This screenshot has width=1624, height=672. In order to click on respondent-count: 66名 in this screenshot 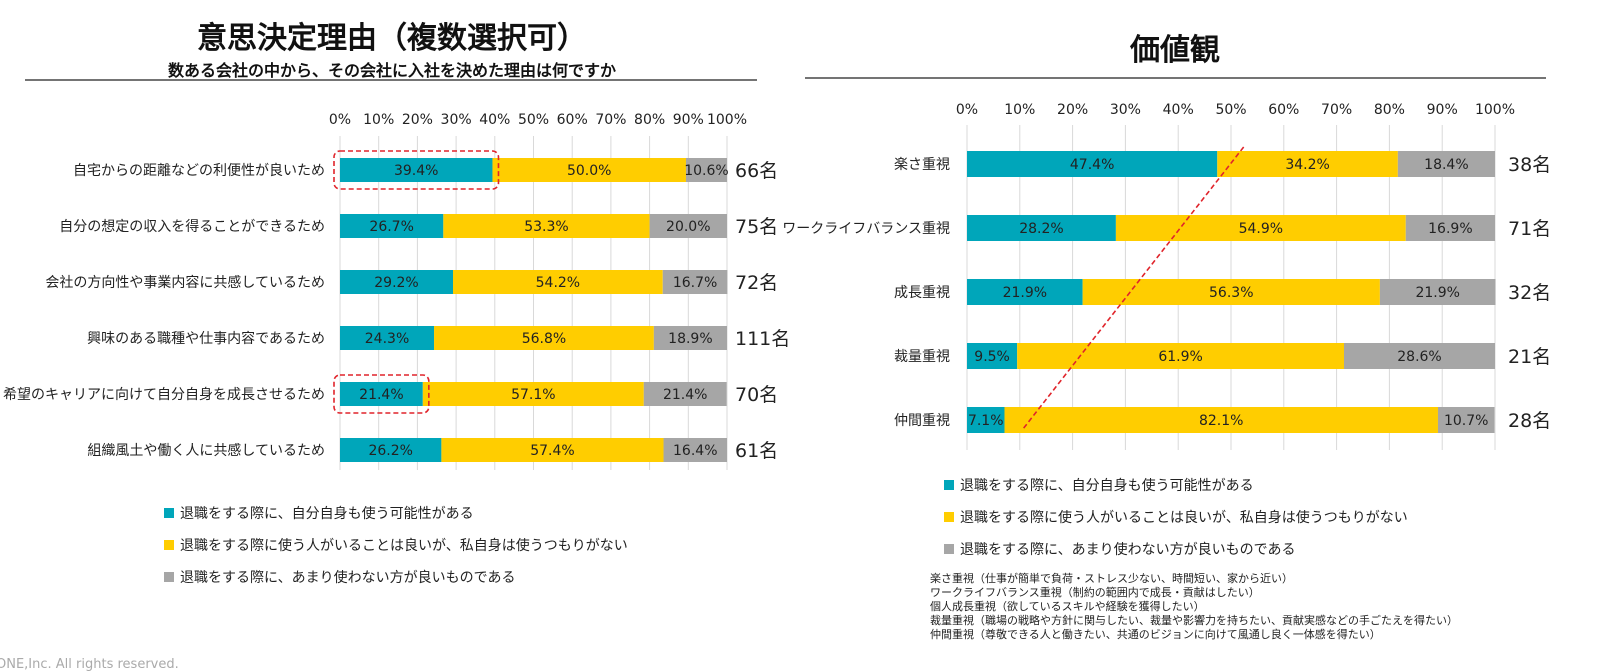, I will do `click(756, 171)`.